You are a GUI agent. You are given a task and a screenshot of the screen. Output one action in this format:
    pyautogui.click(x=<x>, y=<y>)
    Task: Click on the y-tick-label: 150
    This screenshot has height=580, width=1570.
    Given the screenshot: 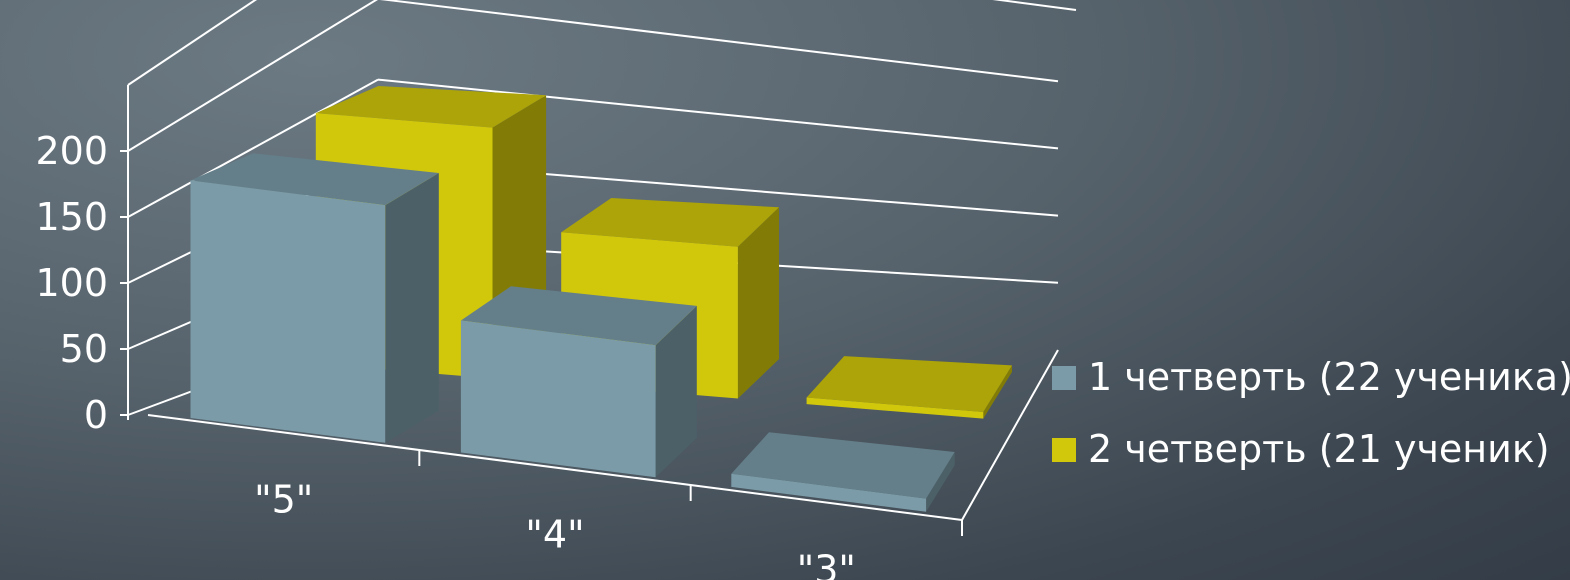 What is the action you would take?
    pyautogui.click(x=71, y=217)
    